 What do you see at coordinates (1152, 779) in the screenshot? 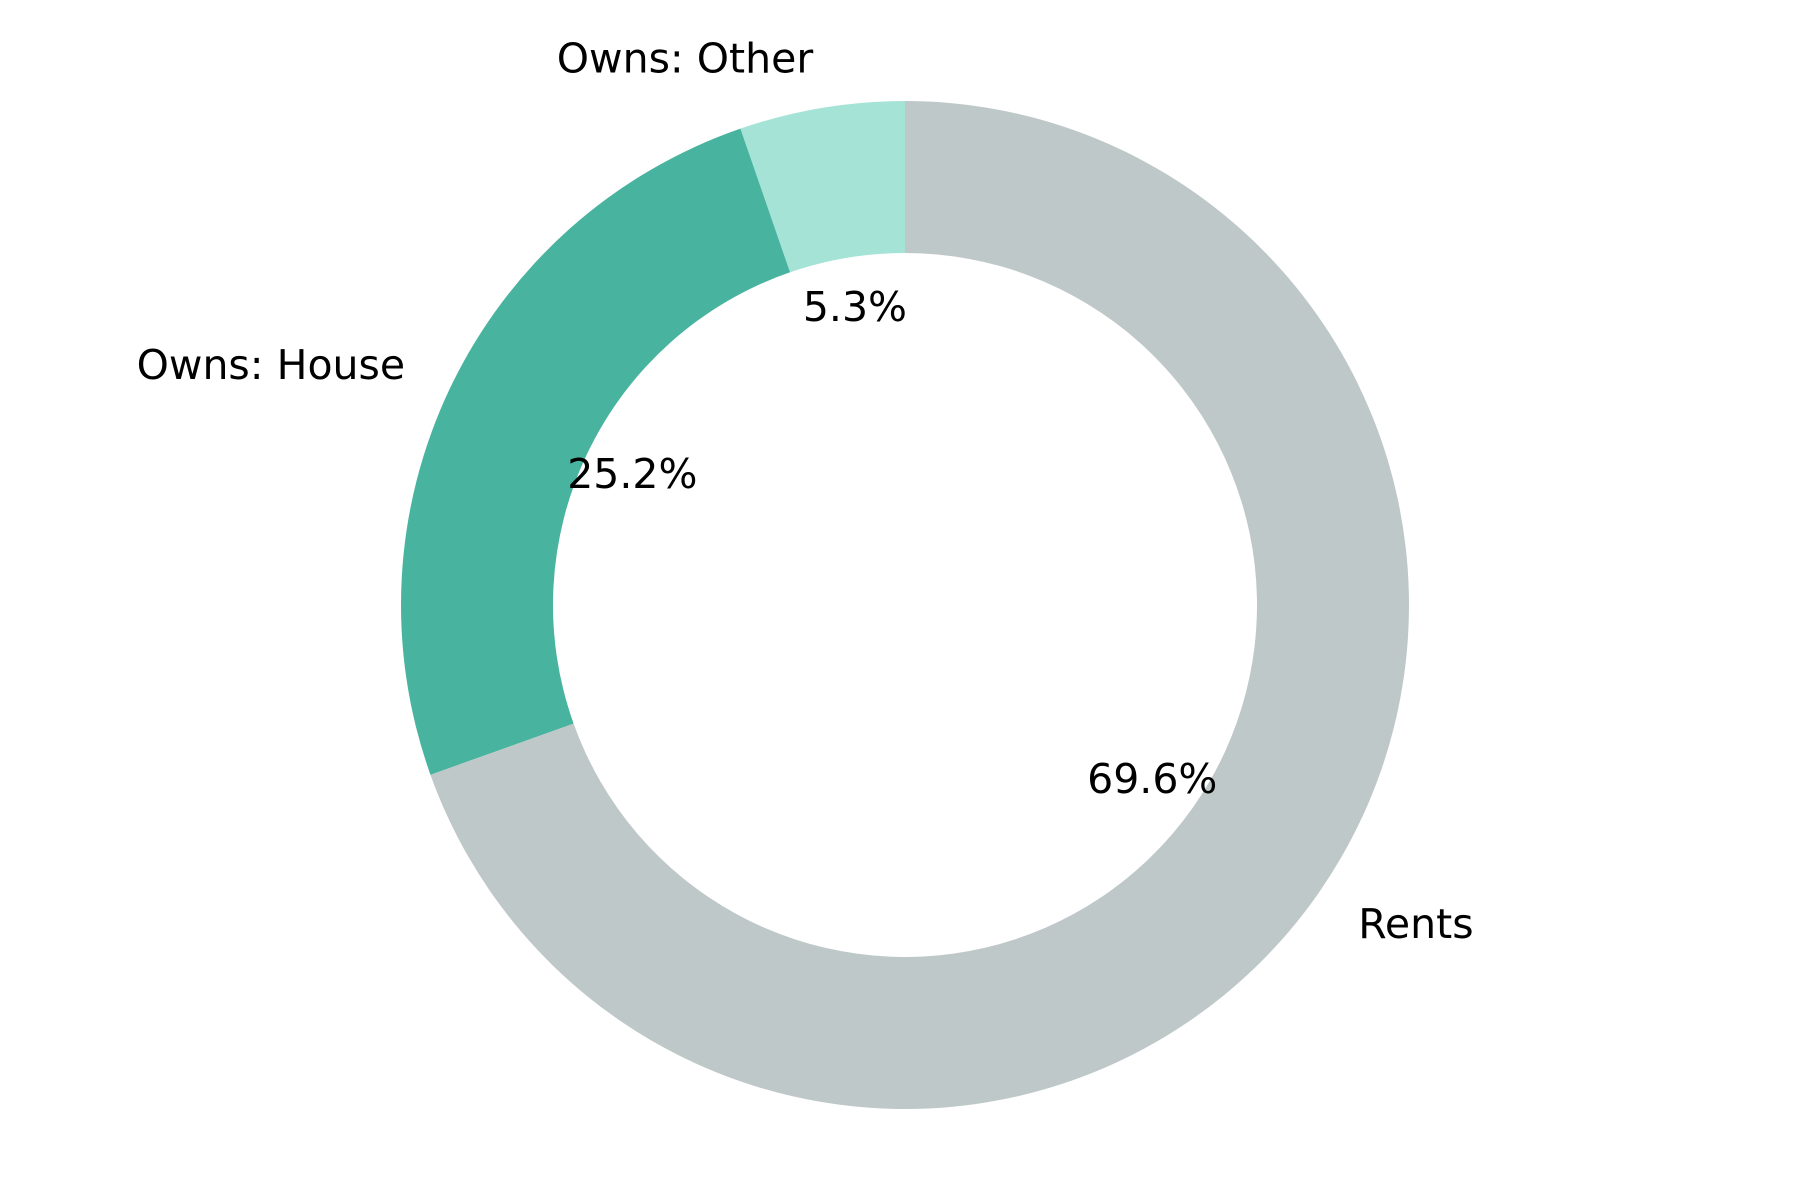
I see `slice-value-label-rents: 69.6%` at bounding box center [1152, 779].